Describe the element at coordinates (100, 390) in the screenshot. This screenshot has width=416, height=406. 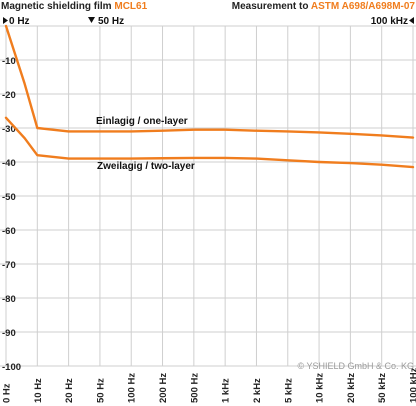
I see `x-tick-label: 50 Hz` at that location.